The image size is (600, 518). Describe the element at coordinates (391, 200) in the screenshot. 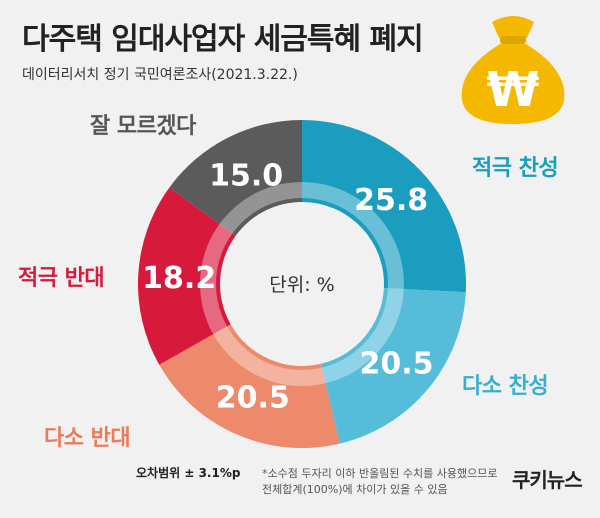

I see `slice-value-label: 25.8` at that location.